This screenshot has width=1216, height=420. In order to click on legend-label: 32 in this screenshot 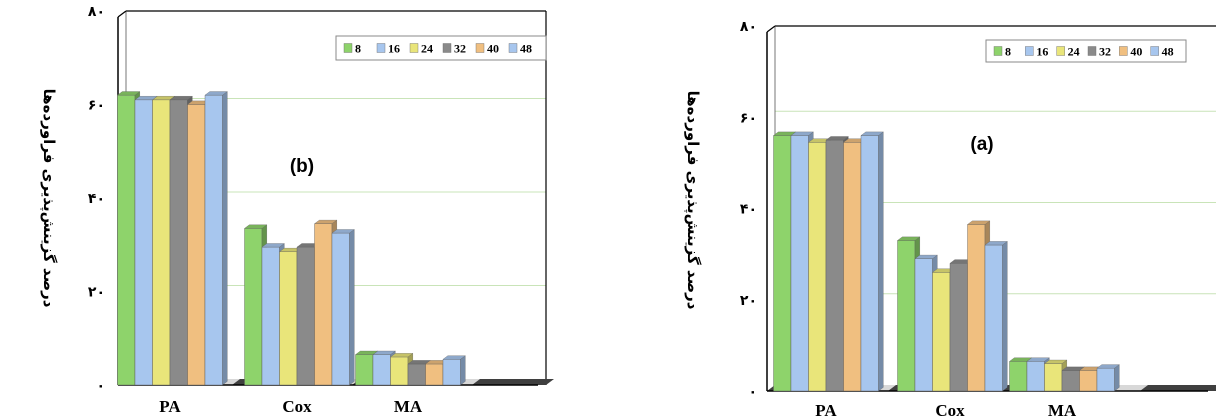, I will do `click(1105, 52)`.